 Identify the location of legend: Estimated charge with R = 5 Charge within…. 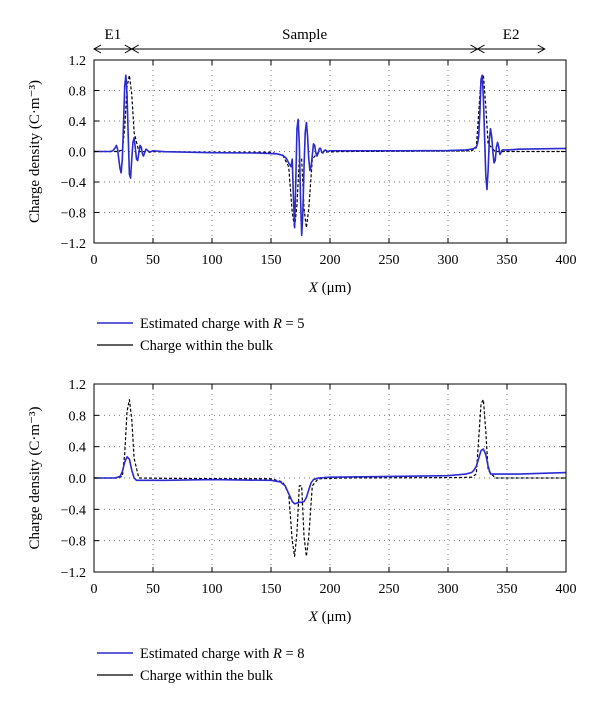
(201, 335).